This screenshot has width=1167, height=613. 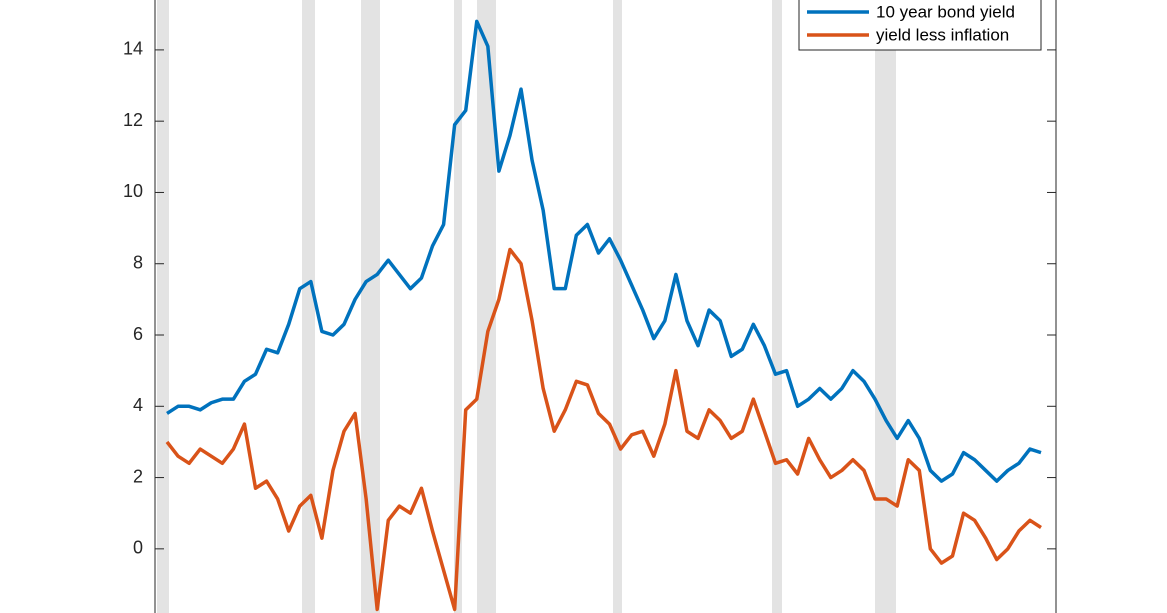 What do you see at coordinates (138, 405) in the screenshot?
I see `y-tick-label: 4` at bounding box center [138, 405].